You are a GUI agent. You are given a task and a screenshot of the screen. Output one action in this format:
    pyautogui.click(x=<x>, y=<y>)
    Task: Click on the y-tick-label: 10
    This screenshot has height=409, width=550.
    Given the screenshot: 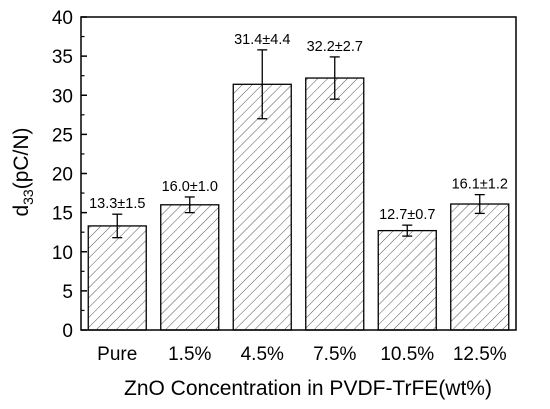 What is the action you would take?
    pyautogui.click(x=62, y=253)
    